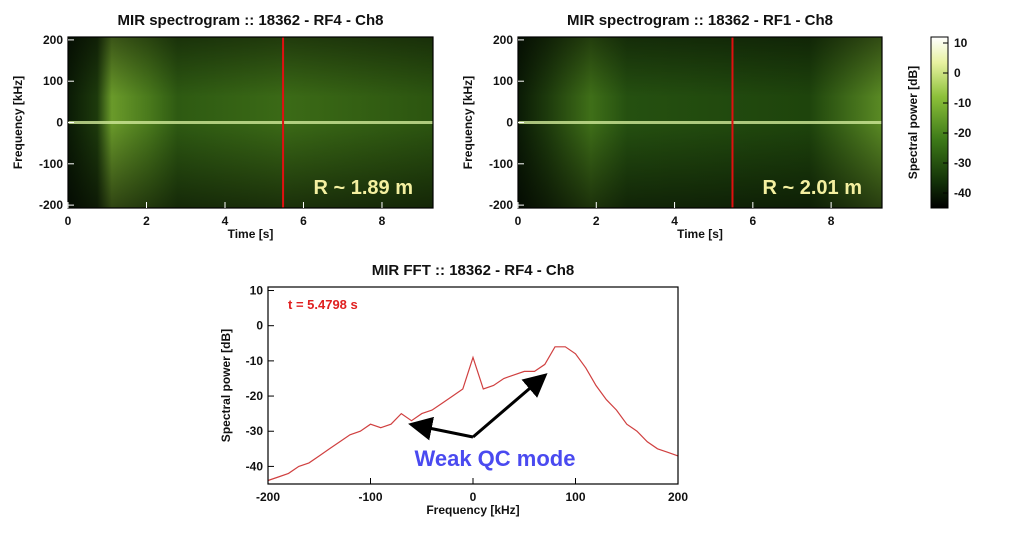  Describe the element at coordinates (370, 497) in the screenshot. I see `x-tick-label: -100` at that location.